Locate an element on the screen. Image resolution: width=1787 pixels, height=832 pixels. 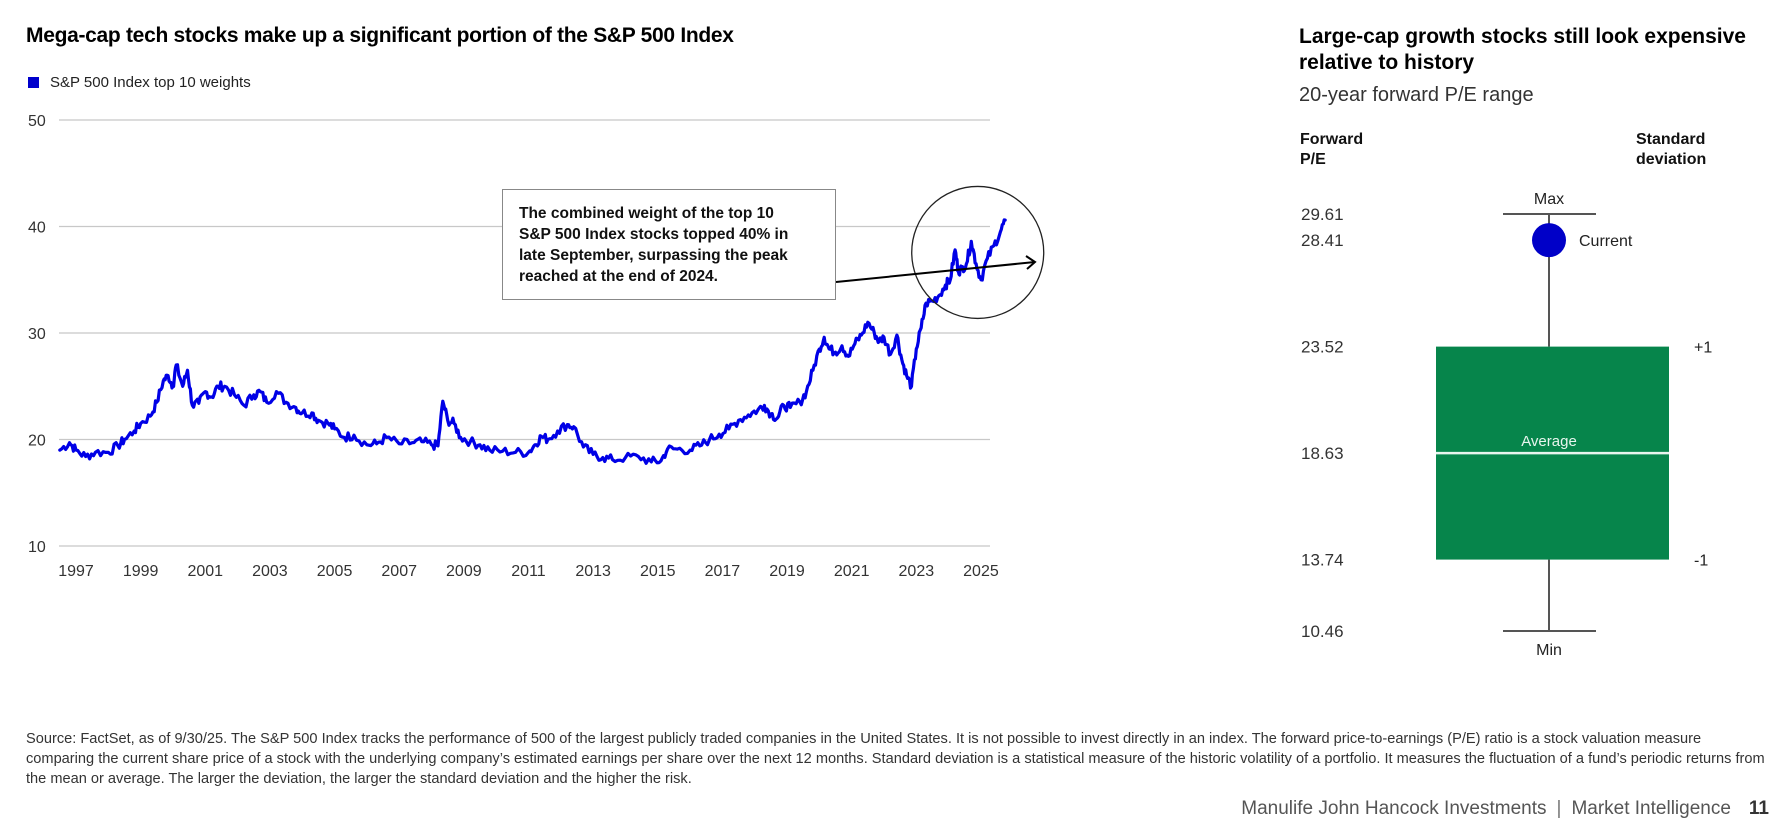
min-label: Min is located at coordinates (1549, 650).